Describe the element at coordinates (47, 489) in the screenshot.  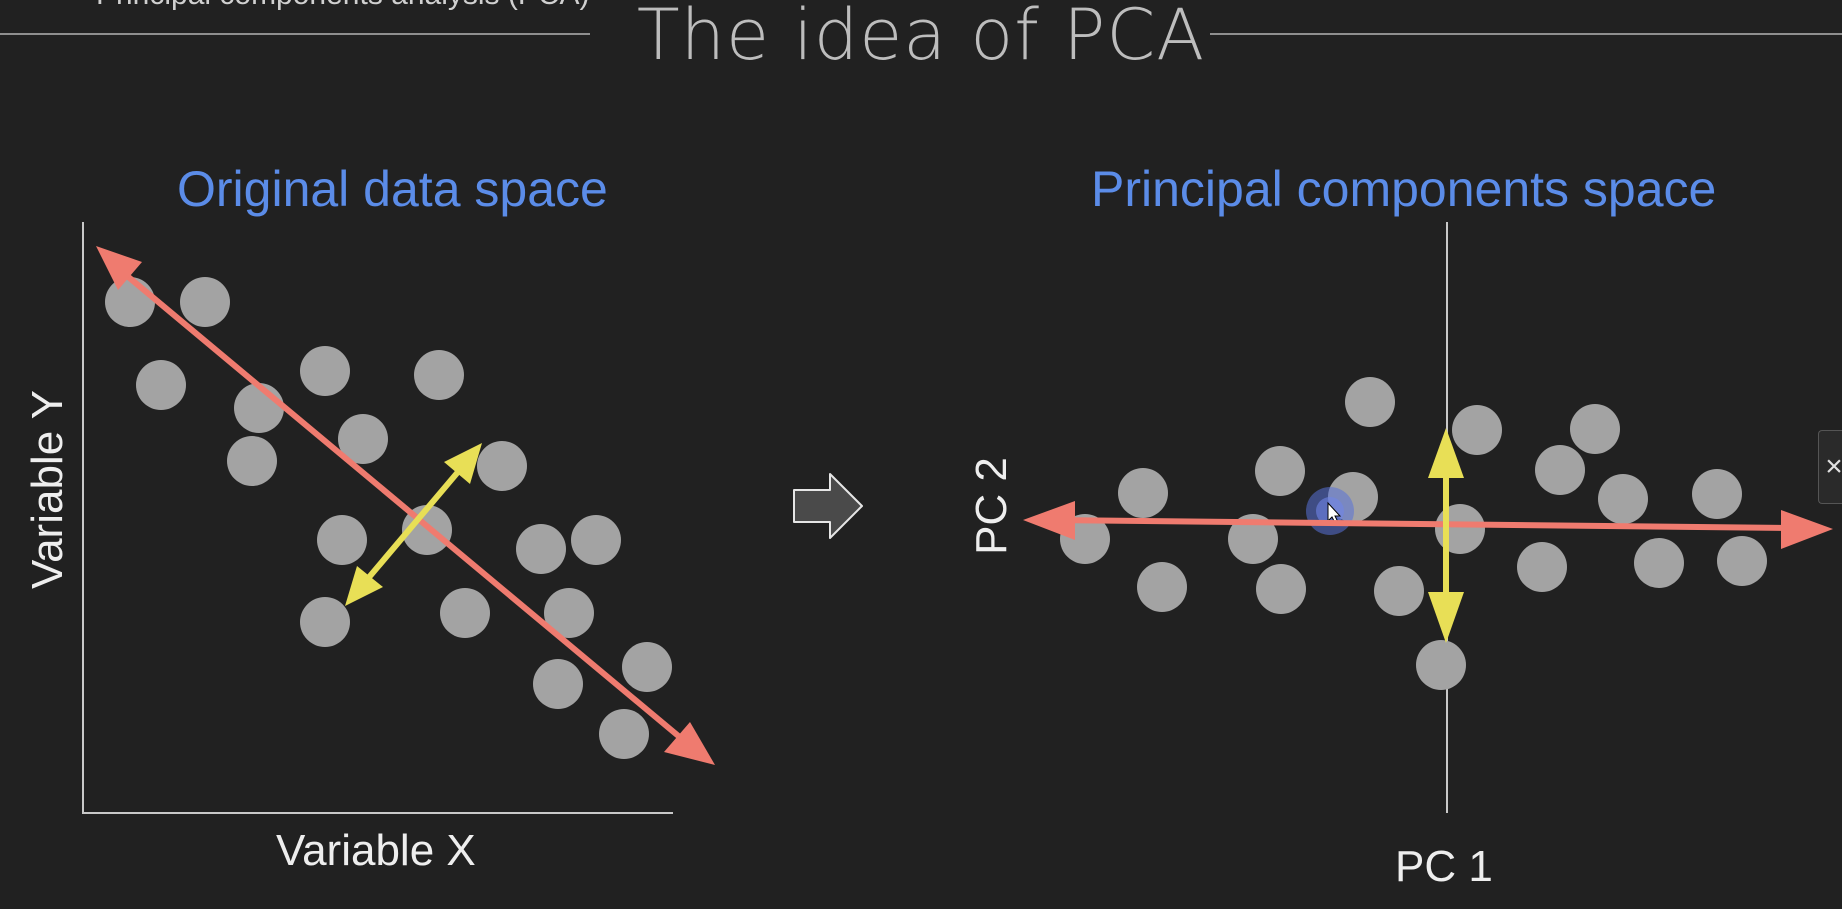
I see `left-y-axis-label: Variable Y` at that location.